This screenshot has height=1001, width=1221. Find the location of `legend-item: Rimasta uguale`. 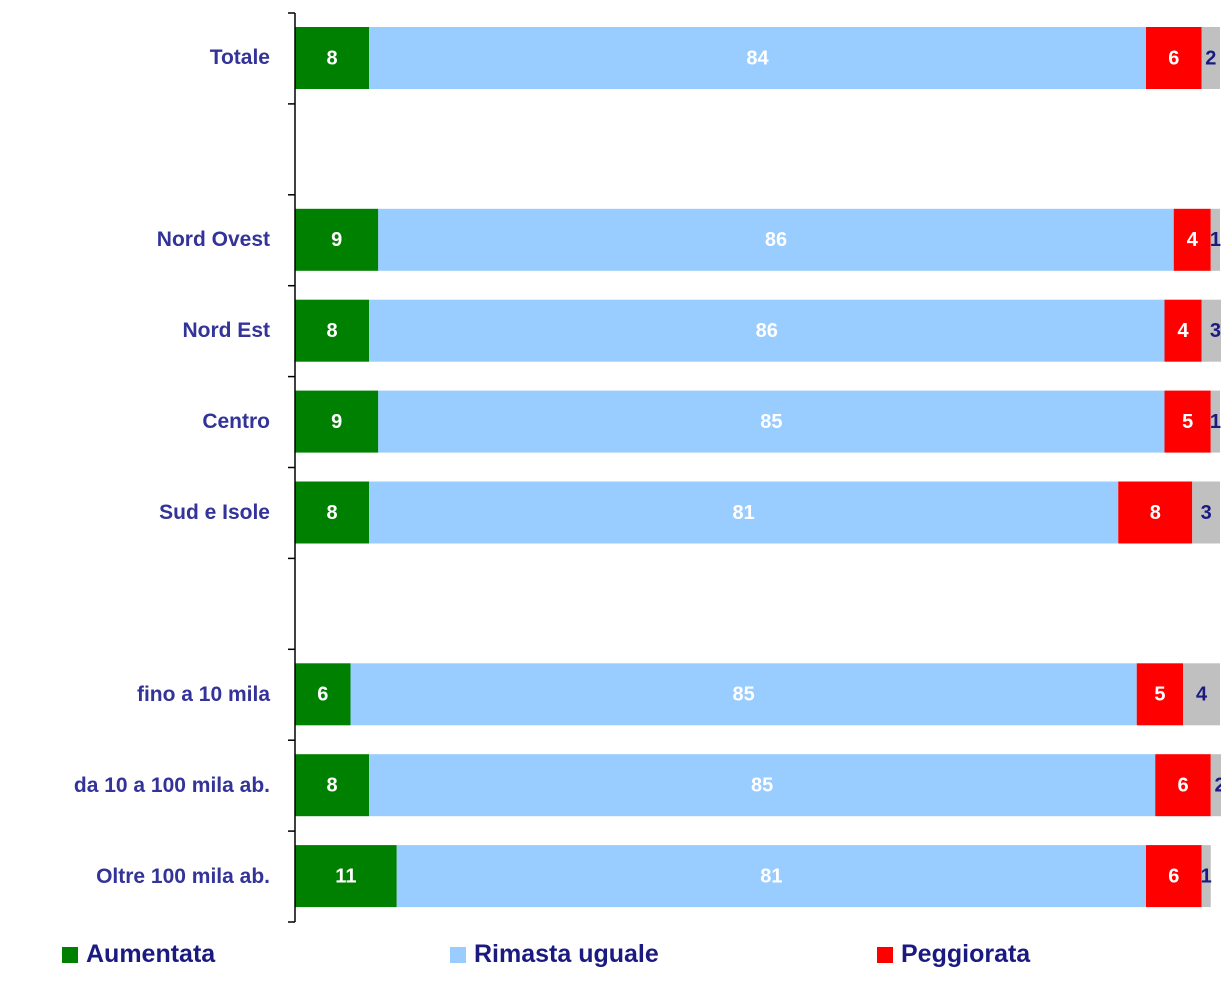

legend-item: Rimasta uguale is located at coordinates (554, 954).